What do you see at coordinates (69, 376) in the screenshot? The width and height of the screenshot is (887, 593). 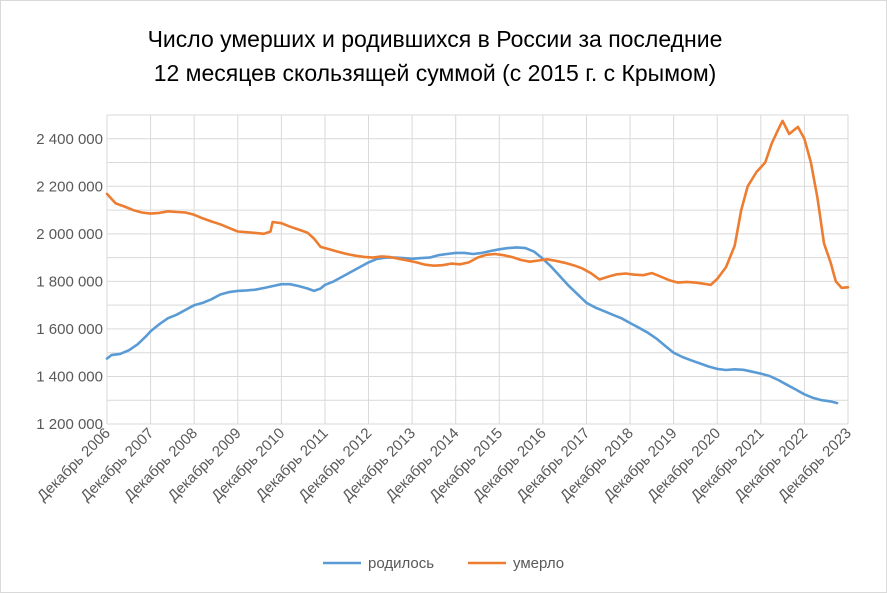 I see `y-tick-label: 1 400 000` at bounding box center [69, 376].